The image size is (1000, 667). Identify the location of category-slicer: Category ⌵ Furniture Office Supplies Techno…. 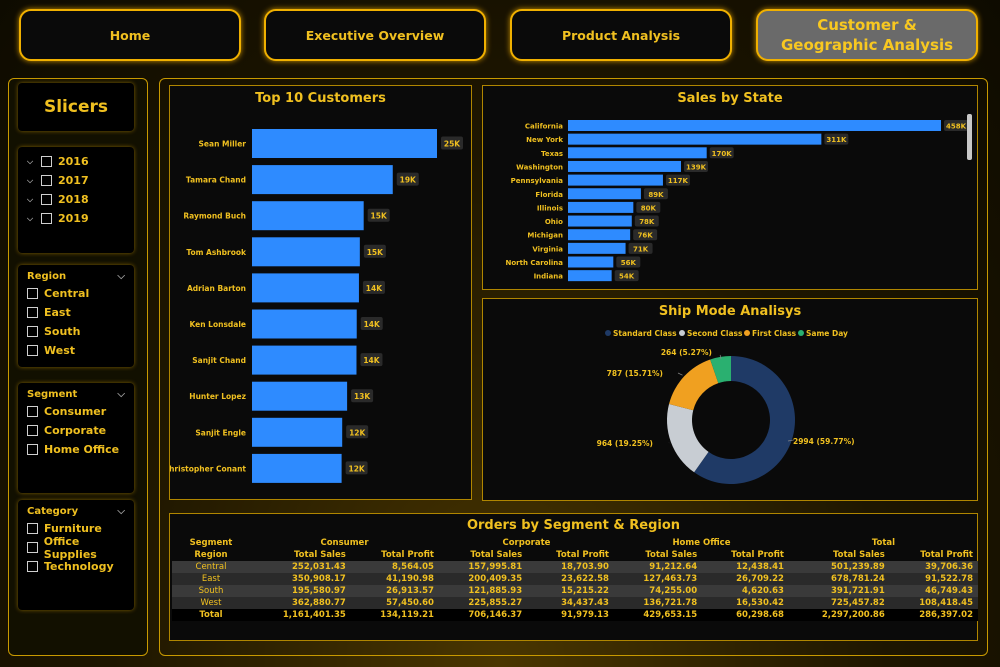
(76, 555).